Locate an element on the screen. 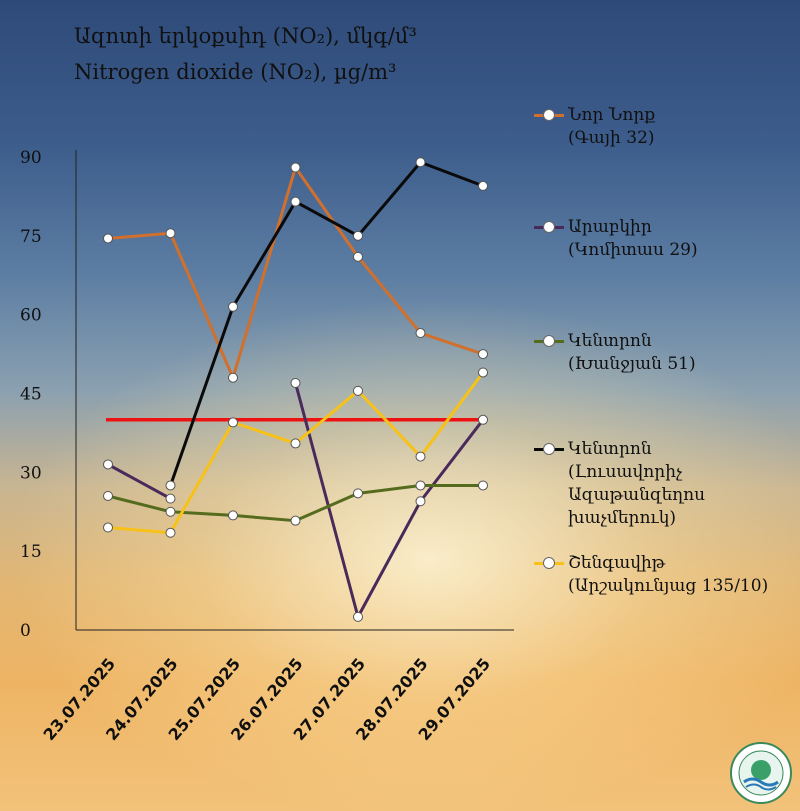  y-tick-label: 15 is located at coordinates (31, 552).